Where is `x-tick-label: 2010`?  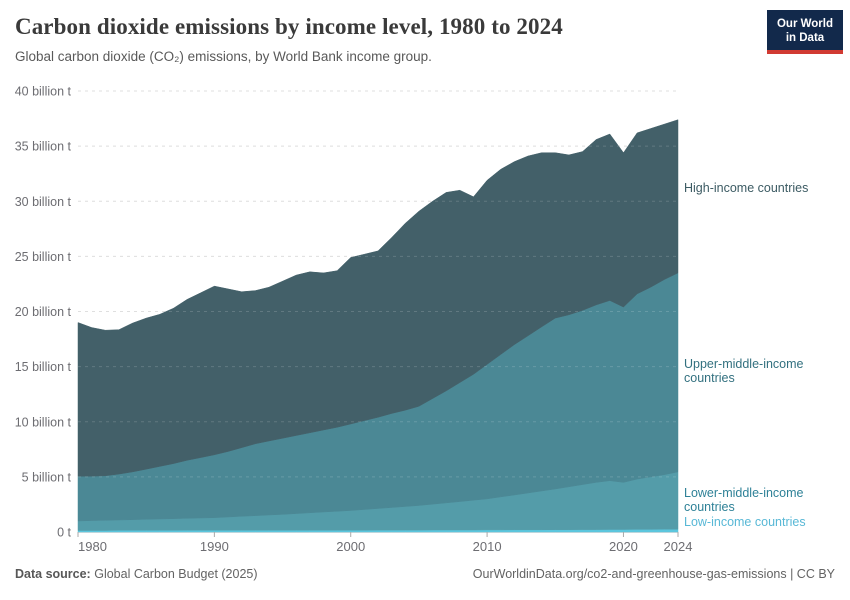
x-tick-label: 2010 is located at coordinates (487, 546).